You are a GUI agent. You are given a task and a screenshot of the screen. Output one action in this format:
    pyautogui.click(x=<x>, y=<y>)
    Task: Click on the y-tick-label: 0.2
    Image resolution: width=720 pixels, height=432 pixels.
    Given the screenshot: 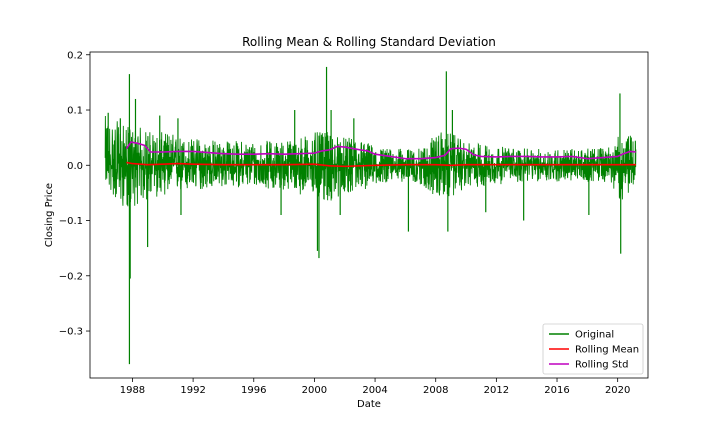 What is the action you would take?
    pyautogui.click(x=75, y=55)
    